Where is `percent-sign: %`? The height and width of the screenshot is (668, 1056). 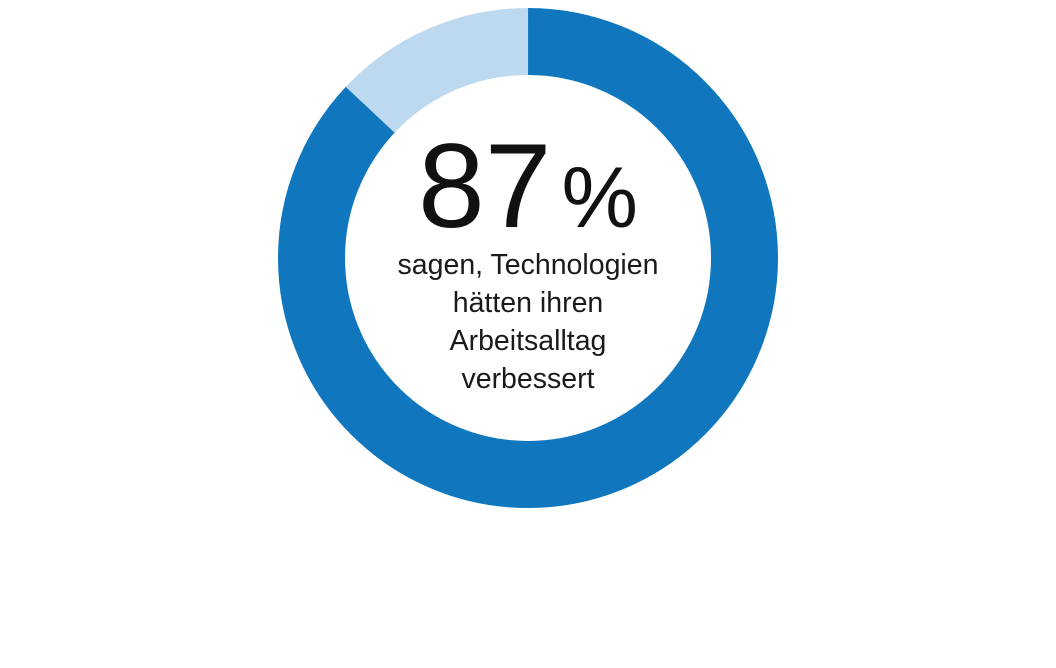
percent-sign: % is located at coordinates (599, 198).